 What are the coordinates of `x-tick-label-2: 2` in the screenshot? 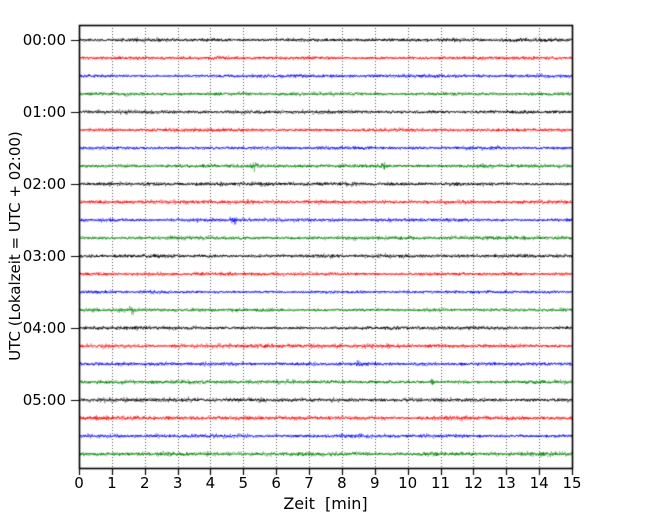 It's located at (144, 483).